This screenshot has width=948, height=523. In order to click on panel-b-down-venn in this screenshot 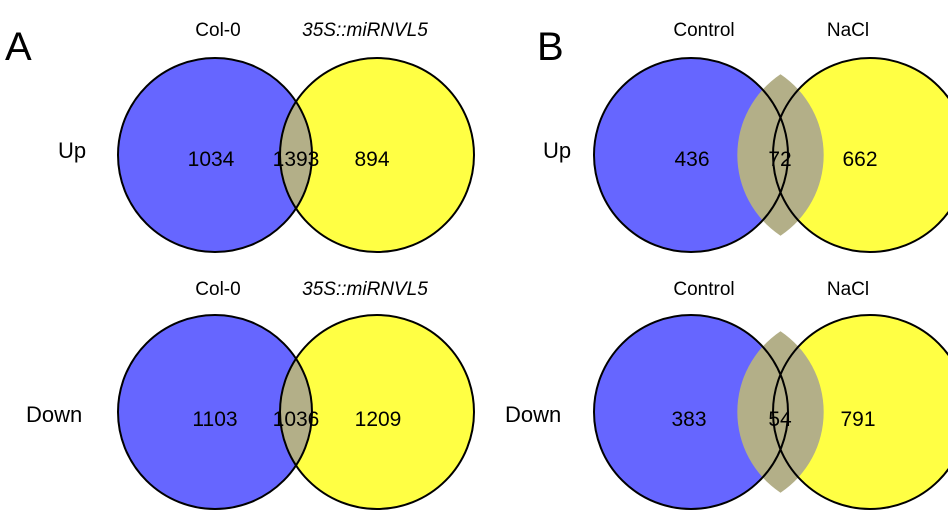, I will do `click(770, 412)`.